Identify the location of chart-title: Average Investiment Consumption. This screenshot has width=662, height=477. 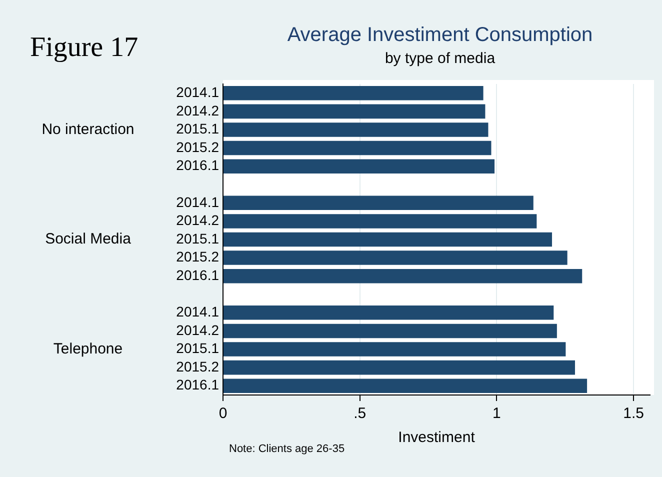
(440, 35).